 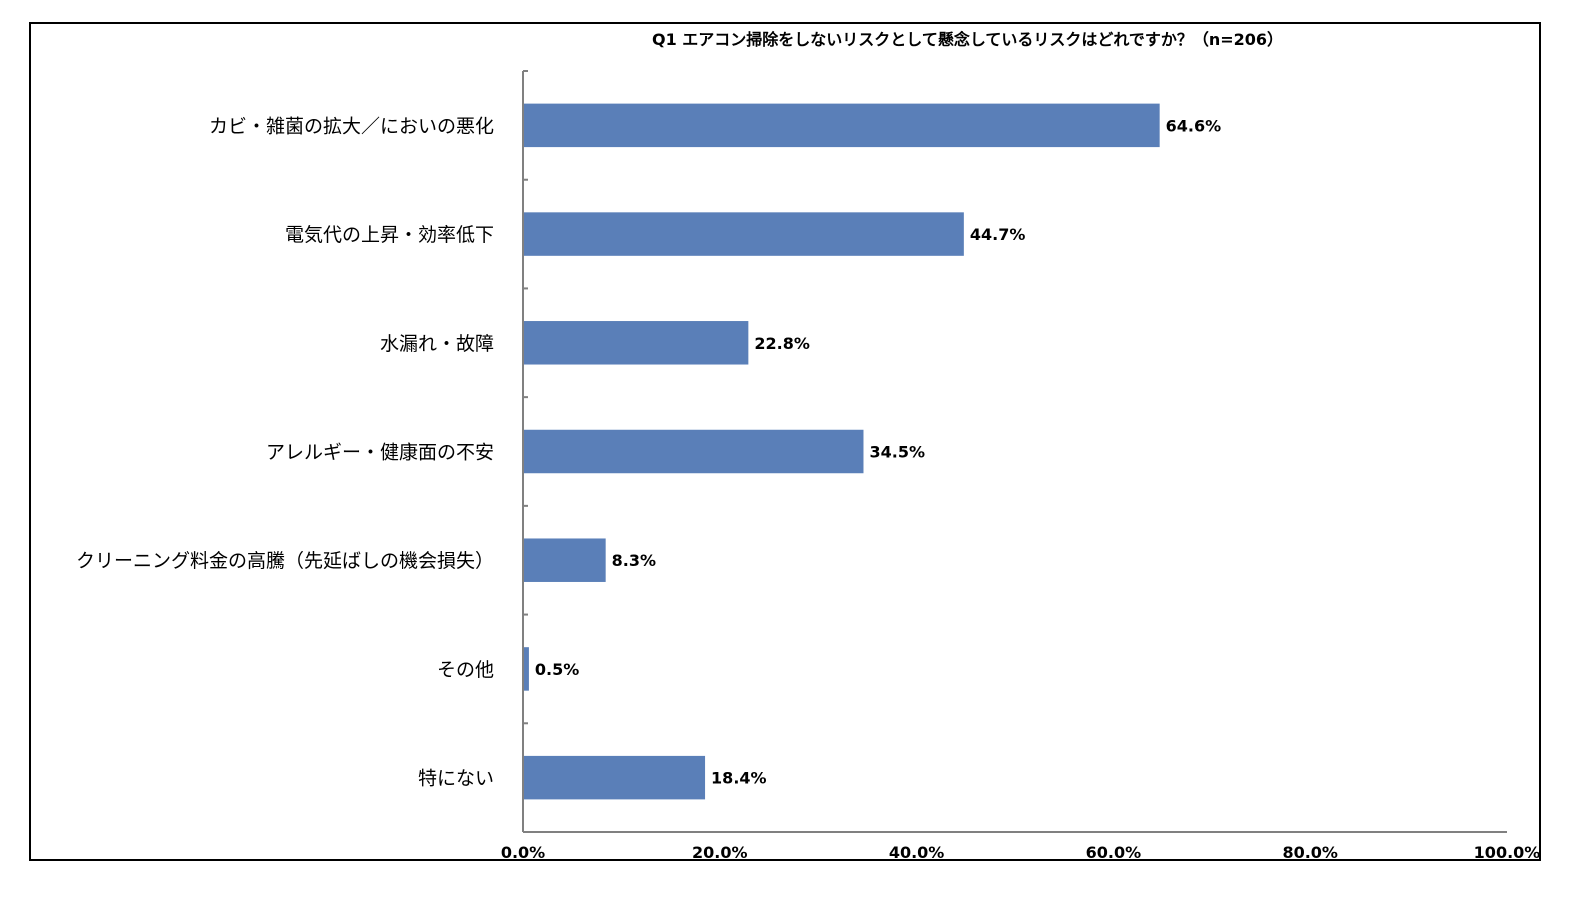 What do you see at coordinates (782, 343) in the screenshot?
I see `data-label: 22.8%` at bounding box center [782, 343].